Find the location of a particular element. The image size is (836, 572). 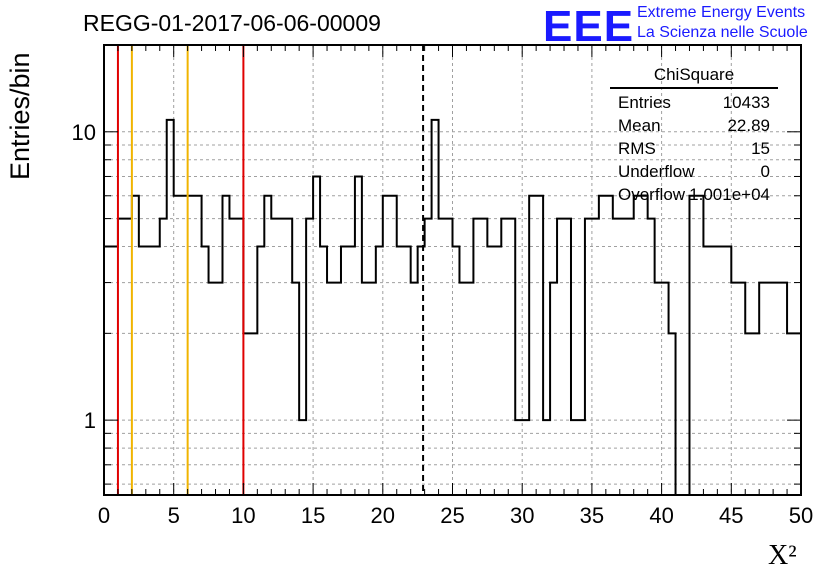

logo-line-1: Extreme Energy Events is located at coordinates (721, 12).